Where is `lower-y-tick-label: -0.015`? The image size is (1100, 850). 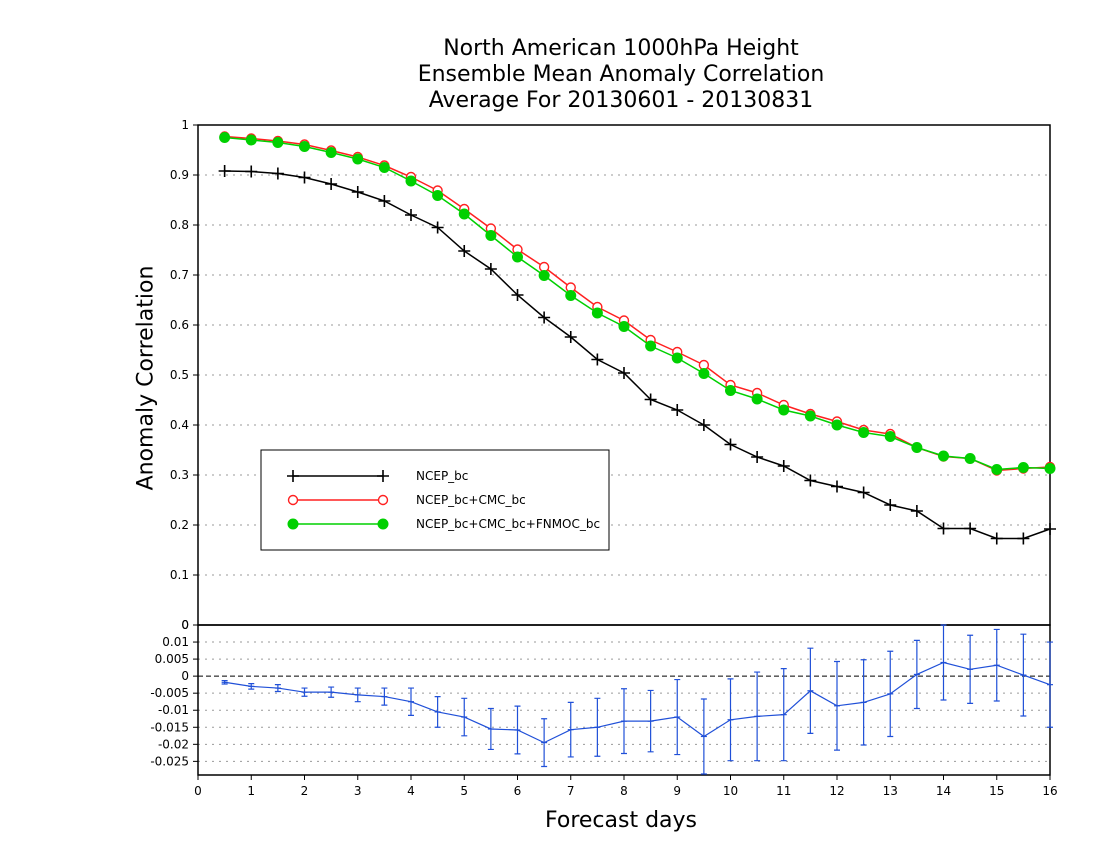
lower-y-tick-label: -0.015 is located at coordinates (169, 727).